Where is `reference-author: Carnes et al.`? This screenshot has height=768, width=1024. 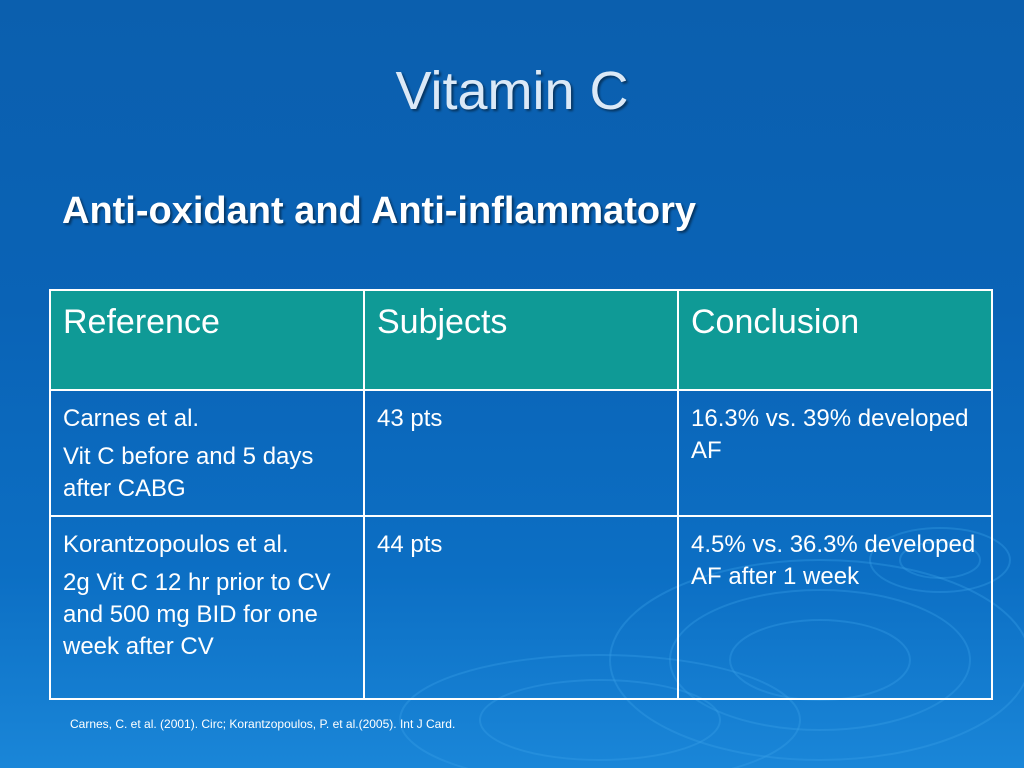
reference-author: Carnes et al. is located at coordinates (131, 418).